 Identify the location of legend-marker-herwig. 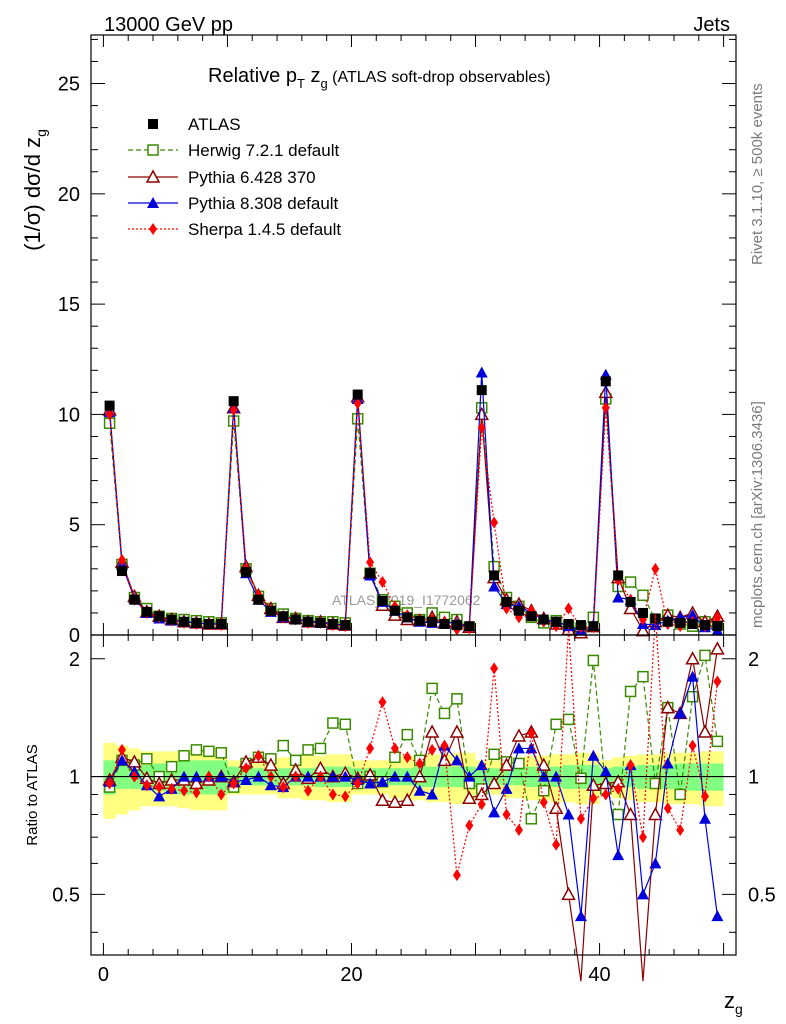
(153, 150).